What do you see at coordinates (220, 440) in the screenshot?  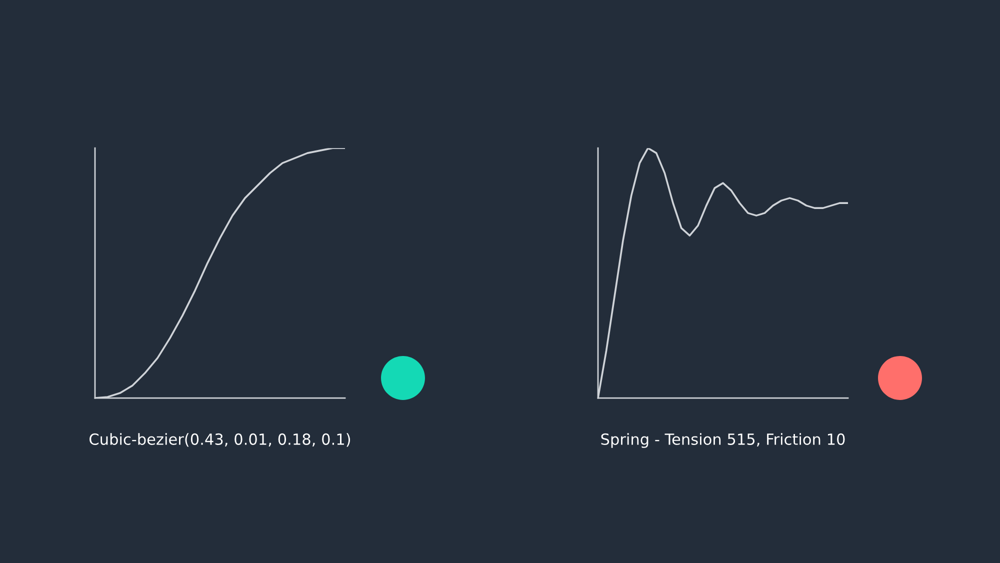 I see `text: Cubic-bezier(0.43, 0.01, 0.18, 0.1)` at bounding box center [220, 440].